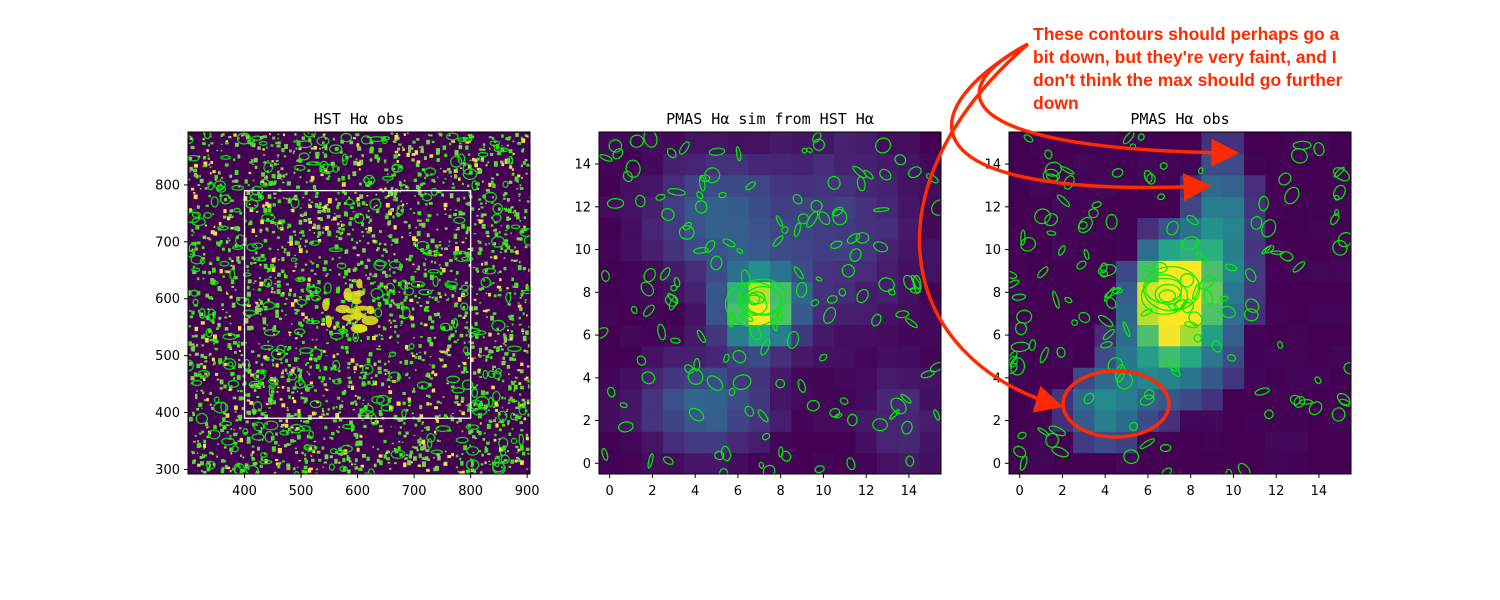 Image resolution: width=1500 pixels, height=600 pixels. Describe the element at coordinates (301, 491) in the screenshot. I see `x-tick-label: 500` at that location.